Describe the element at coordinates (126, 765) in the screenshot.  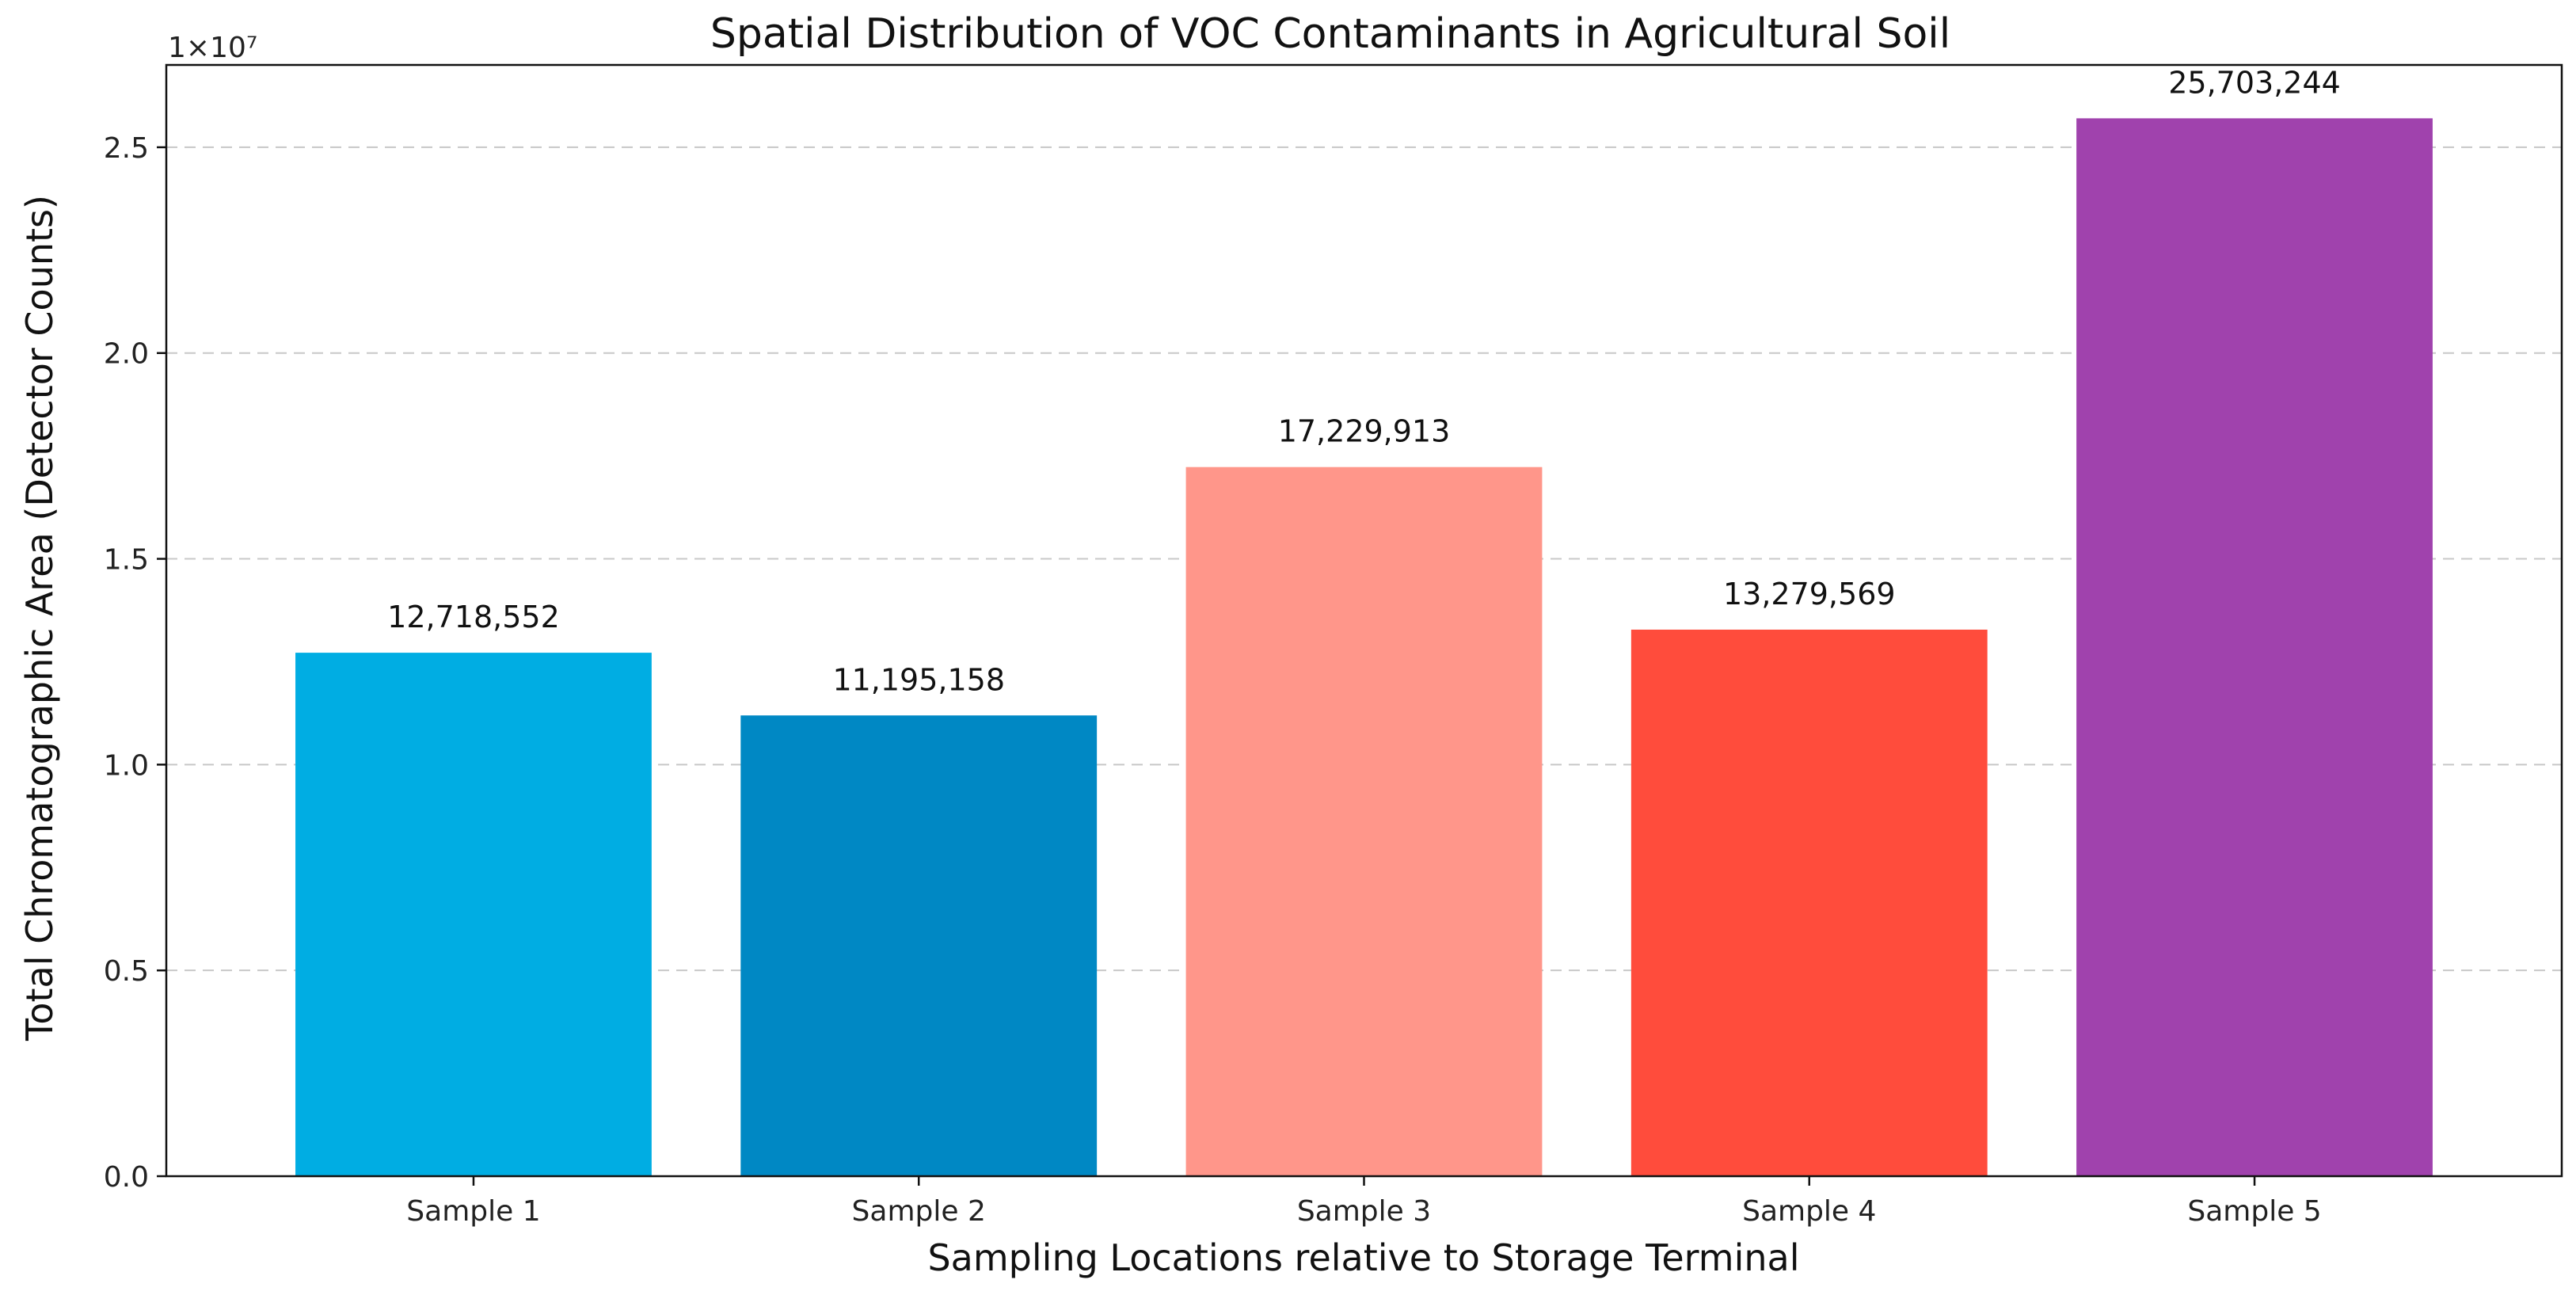
I see `y-tick-label: 1.0` at that location.